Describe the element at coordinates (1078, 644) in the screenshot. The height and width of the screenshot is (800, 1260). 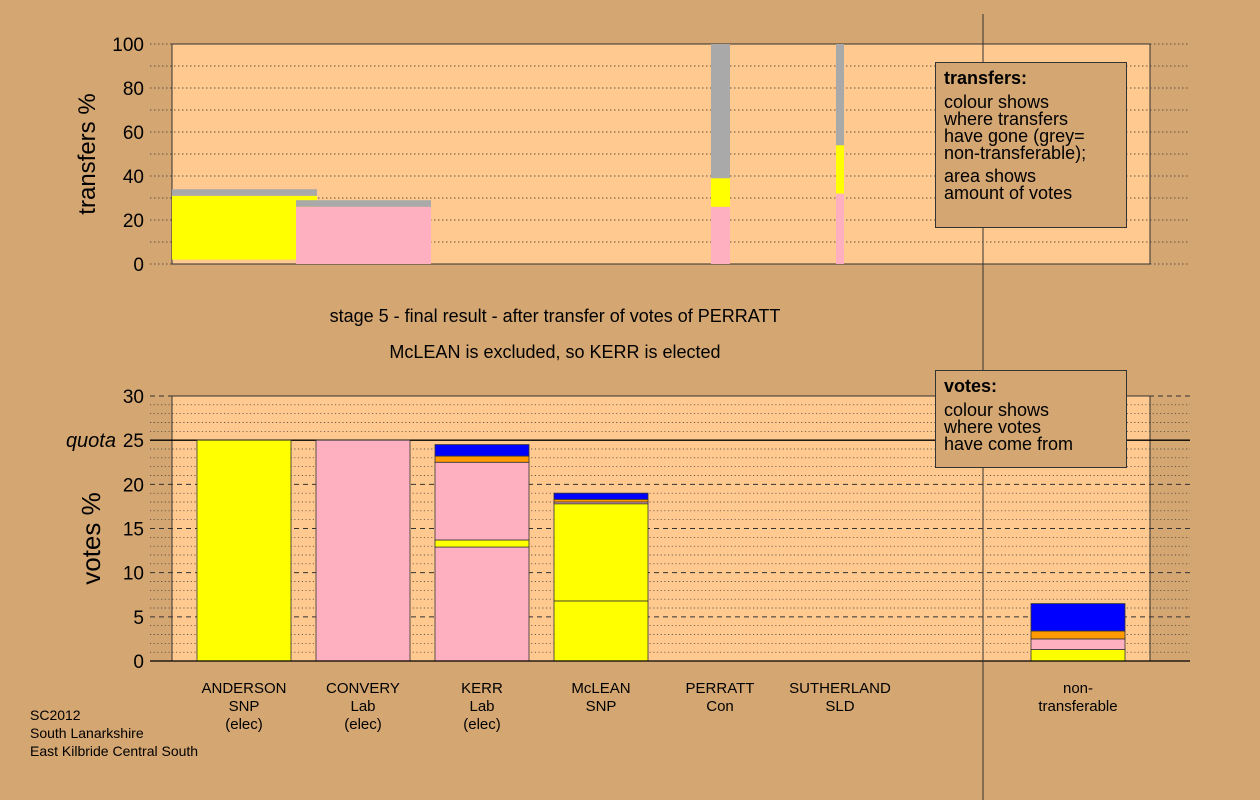
I see `vote-bar-segment-non-lab` at that location.